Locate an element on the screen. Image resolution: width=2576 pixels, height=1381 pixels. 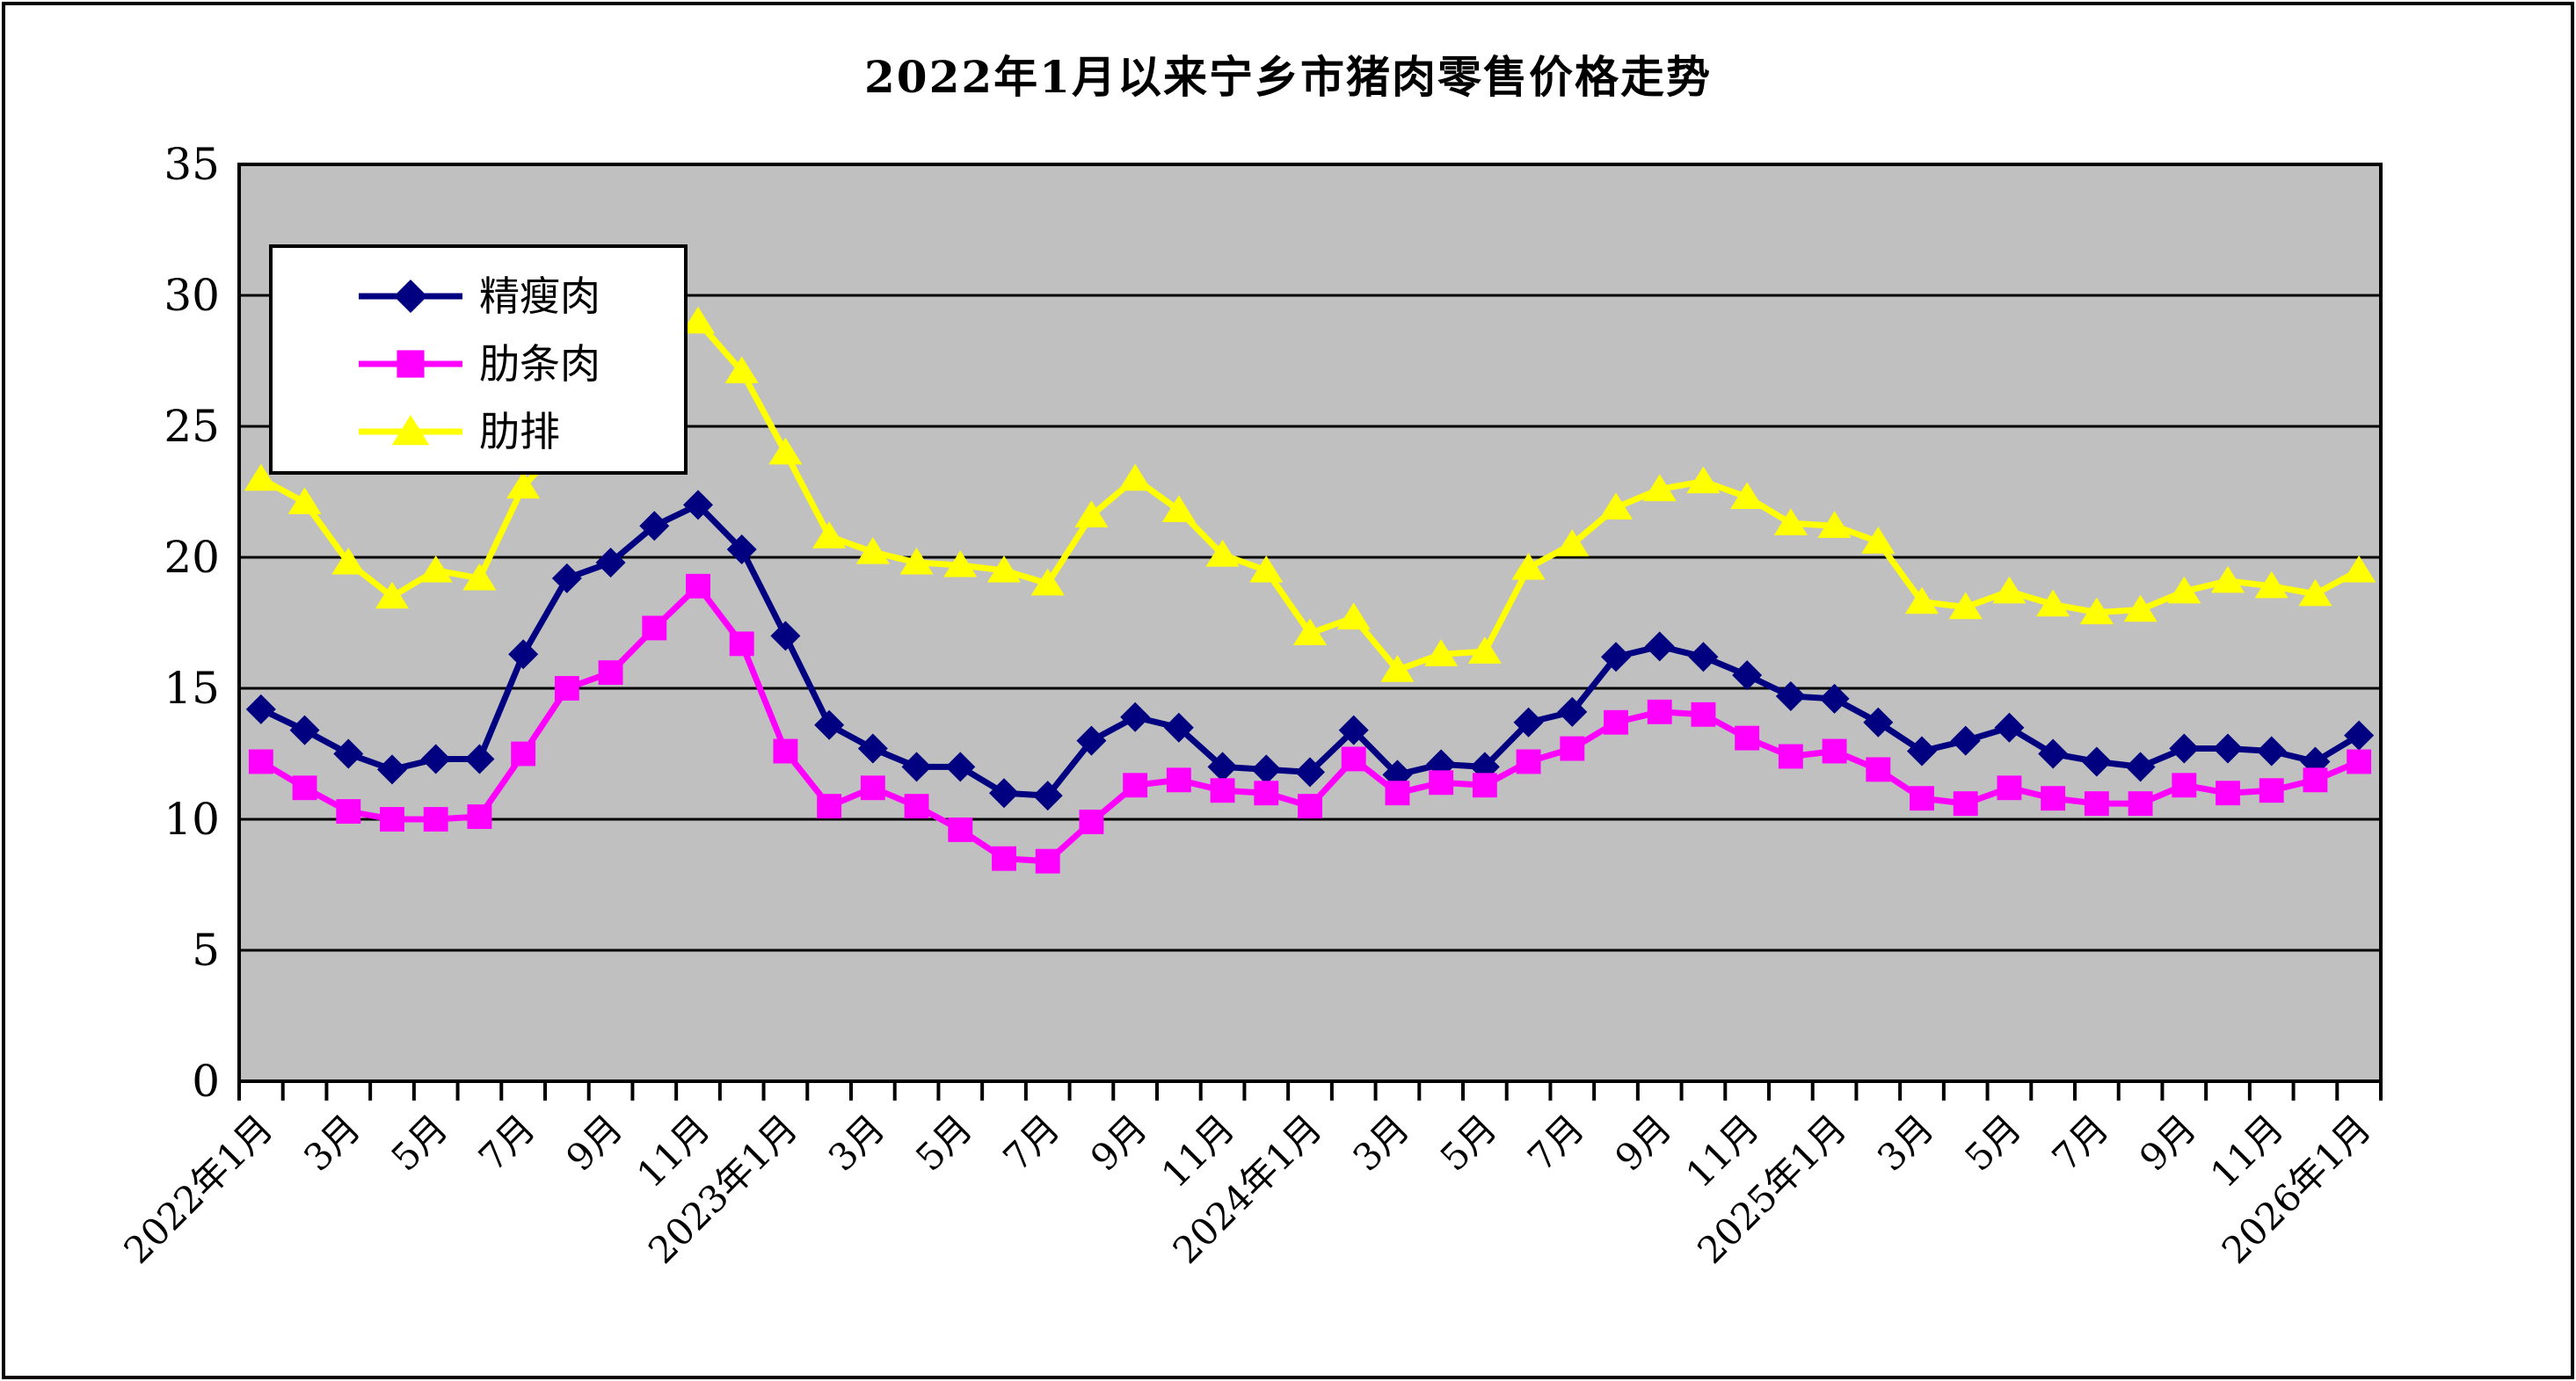
legend-label: 肋条肉 is located at coordinates (539, 364).